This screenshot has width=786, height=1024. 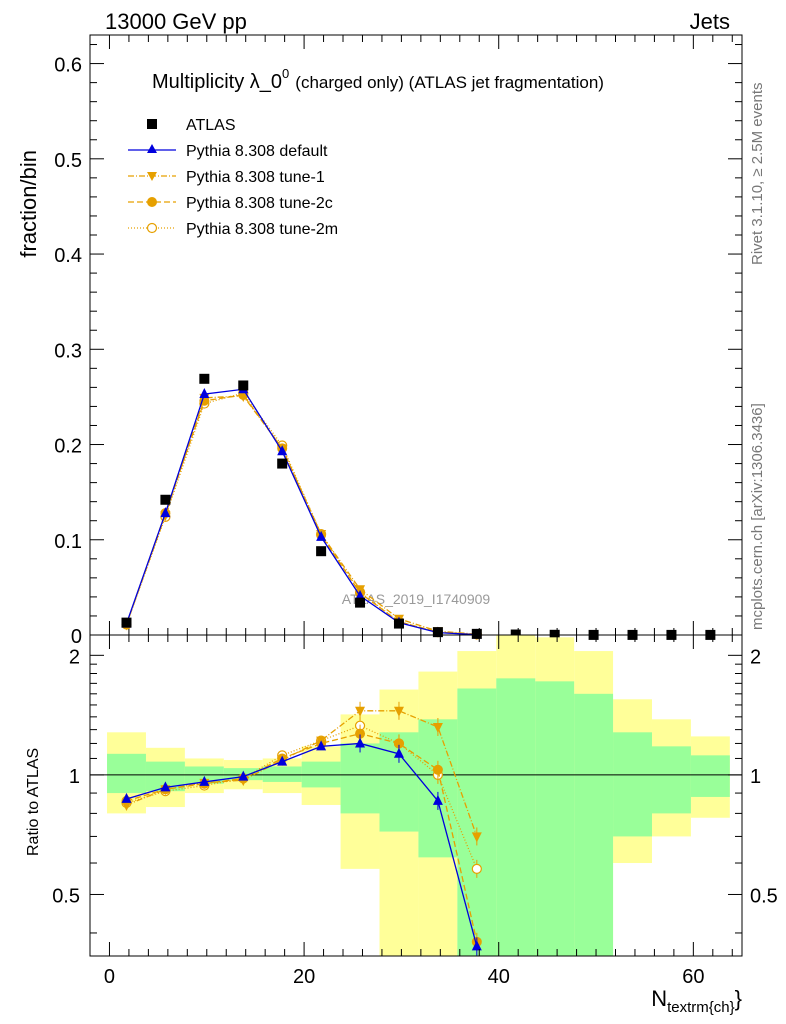 I want to click on ratio-line-tune-2m, so click(x=302, y=797).